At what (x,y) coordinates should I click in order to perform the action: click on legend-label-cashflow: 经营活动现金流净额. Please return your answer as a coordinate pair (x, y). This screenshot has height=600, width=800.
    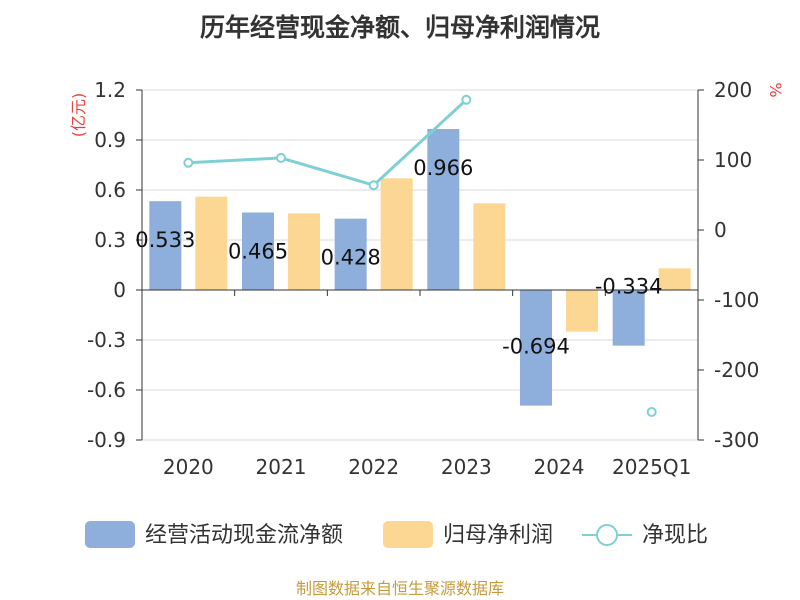
    Looking at the image, I should click on (244, 535).